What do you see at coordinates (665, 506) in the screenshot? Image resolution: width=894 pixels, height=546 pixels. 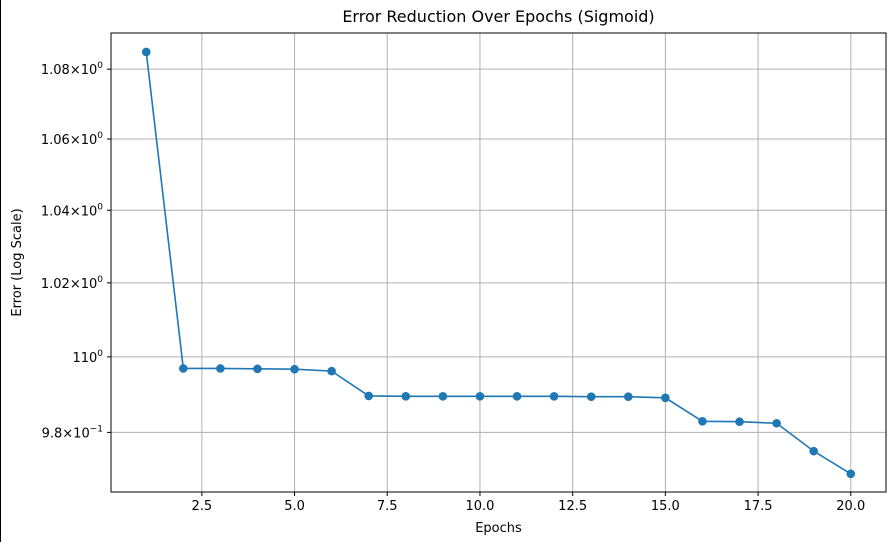 I see `x-tick-label: 15.0` at bounding box center [665, 506].